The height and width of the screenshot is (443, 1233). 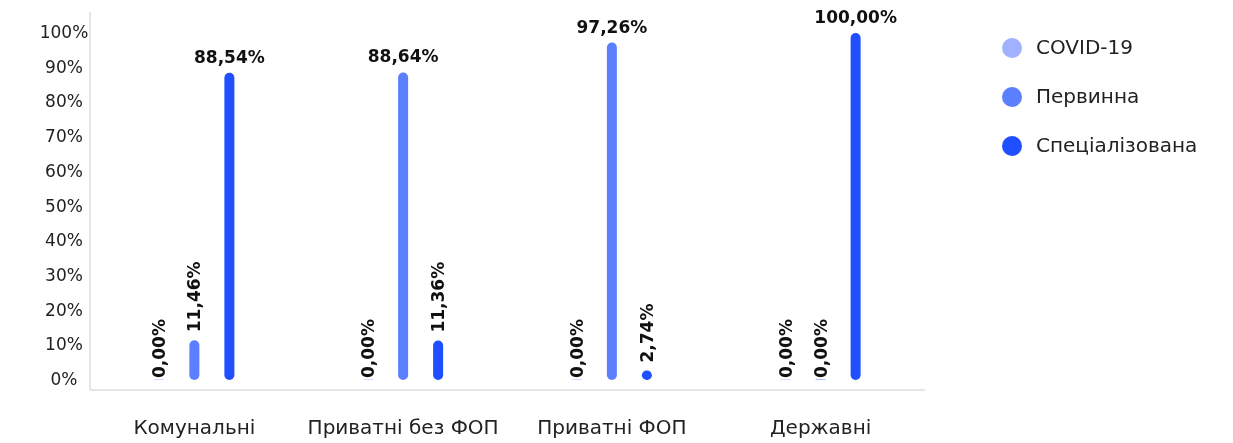 What do you see at coordinates (229, 56) in the screenshot?
I see `data-label: 88,54%` at bounding box center [229, 56].